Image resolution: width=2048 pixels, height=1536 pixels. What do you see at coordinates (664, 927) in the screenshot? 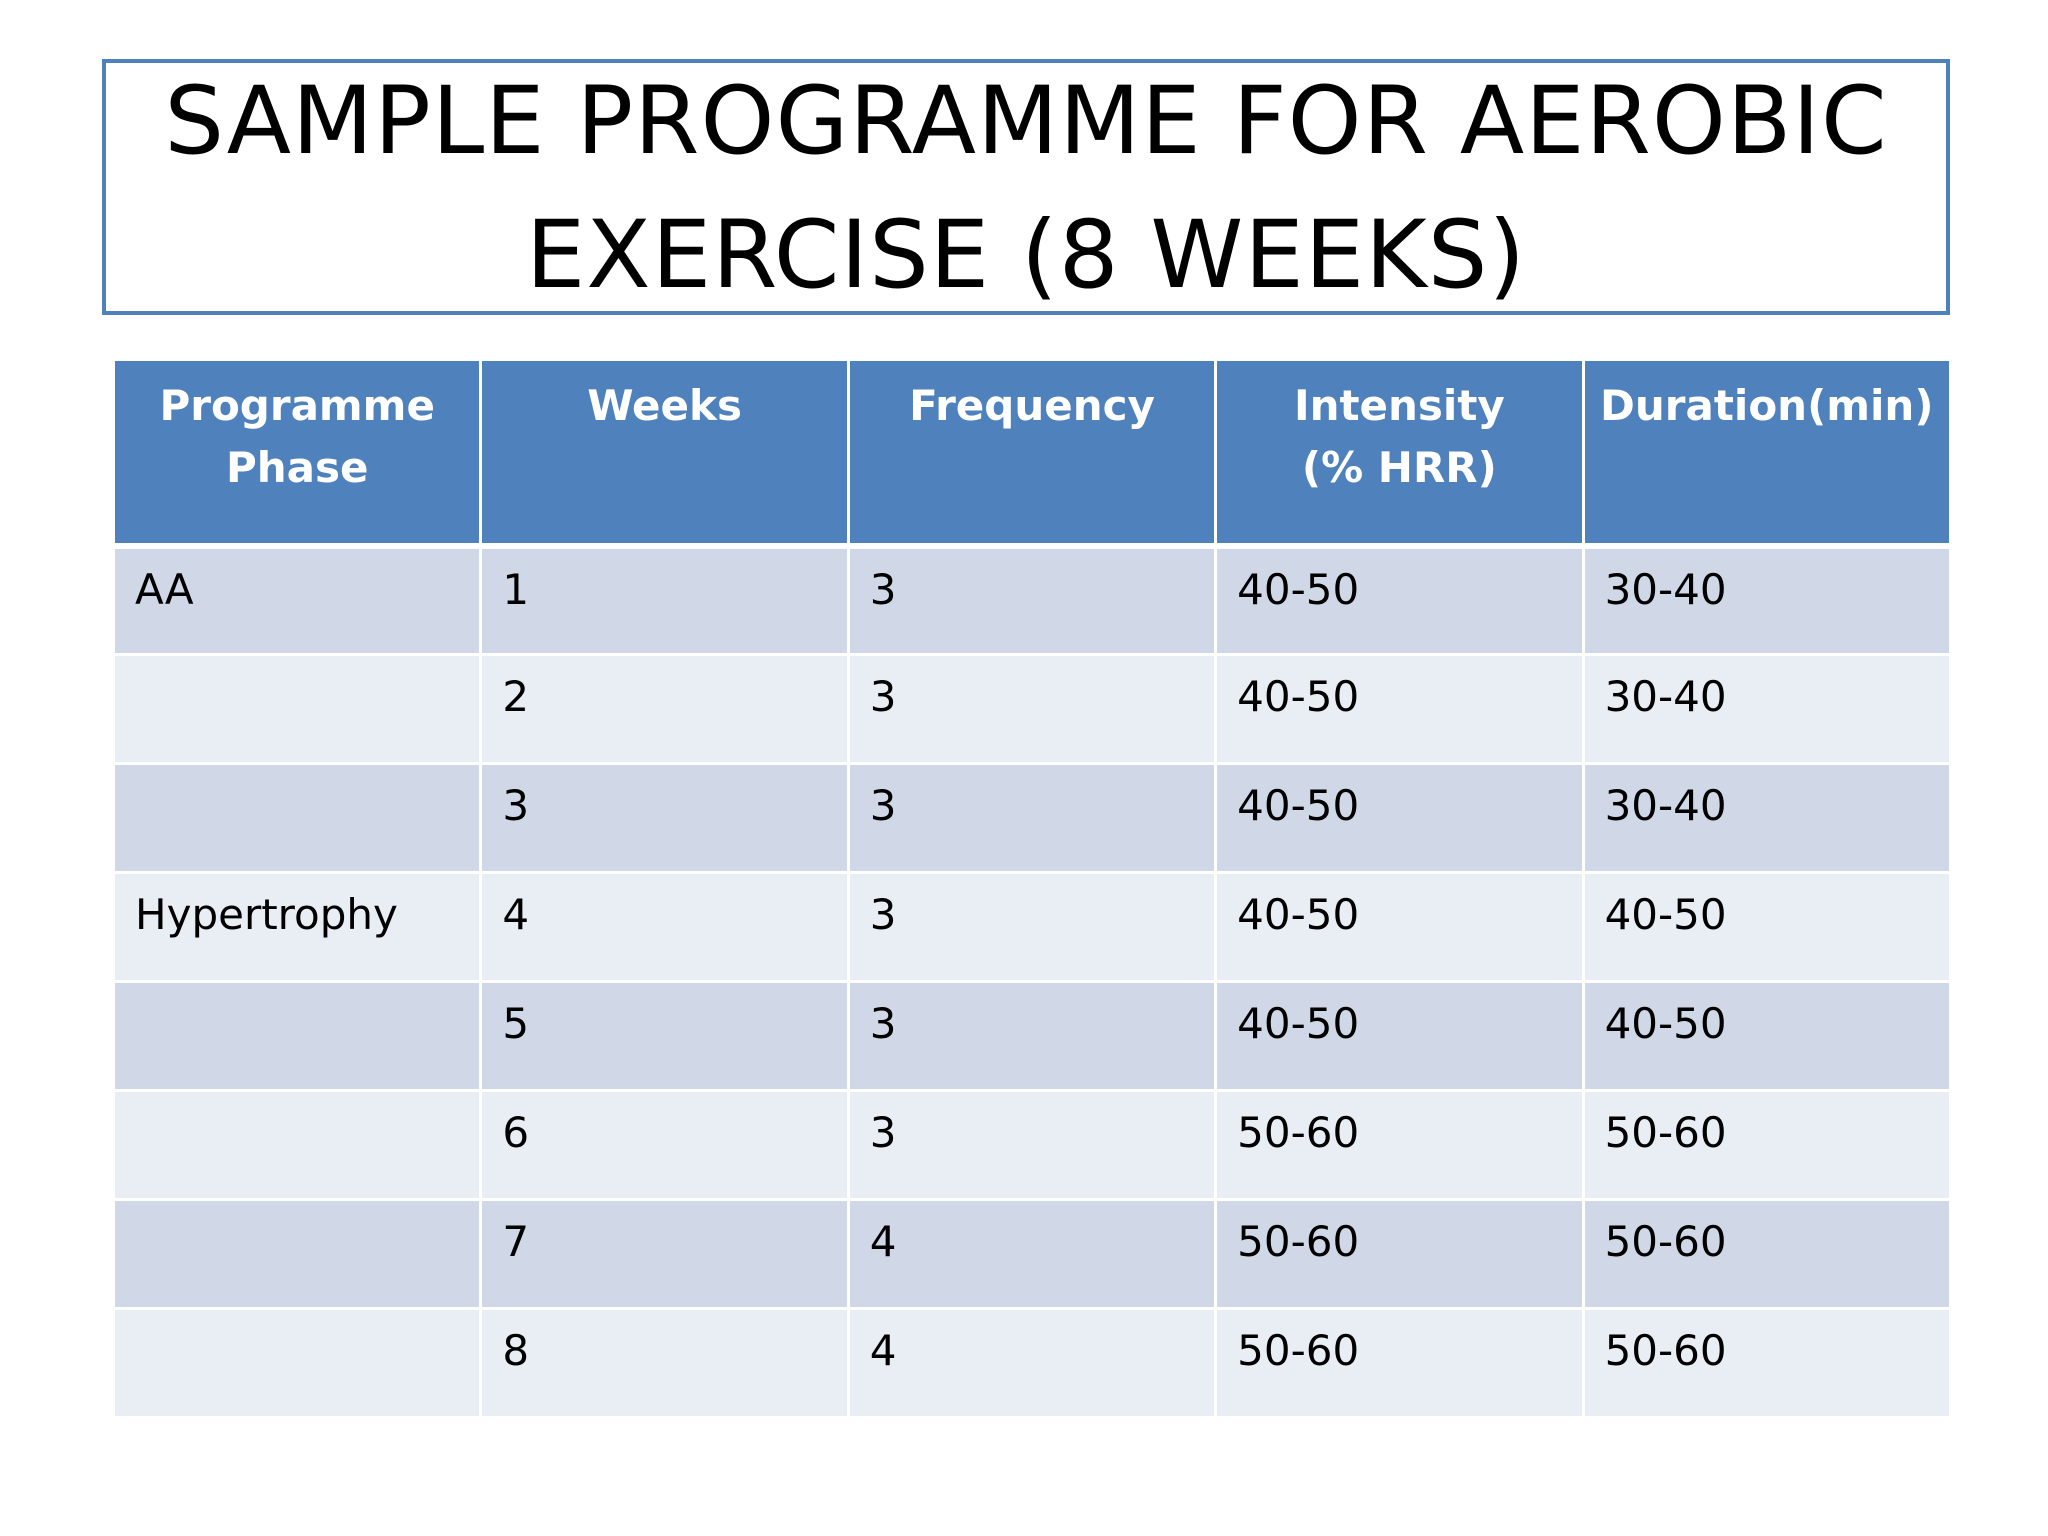
I see `cell-weeks: 4` at bounding box center [664, 927].